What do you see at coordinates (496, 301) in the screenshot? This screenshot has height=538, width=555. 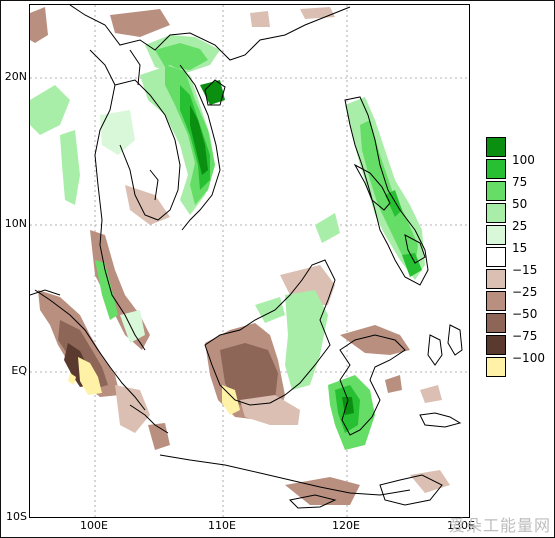 I see `legend-swatch-m25` at bounding box center [496, 301].